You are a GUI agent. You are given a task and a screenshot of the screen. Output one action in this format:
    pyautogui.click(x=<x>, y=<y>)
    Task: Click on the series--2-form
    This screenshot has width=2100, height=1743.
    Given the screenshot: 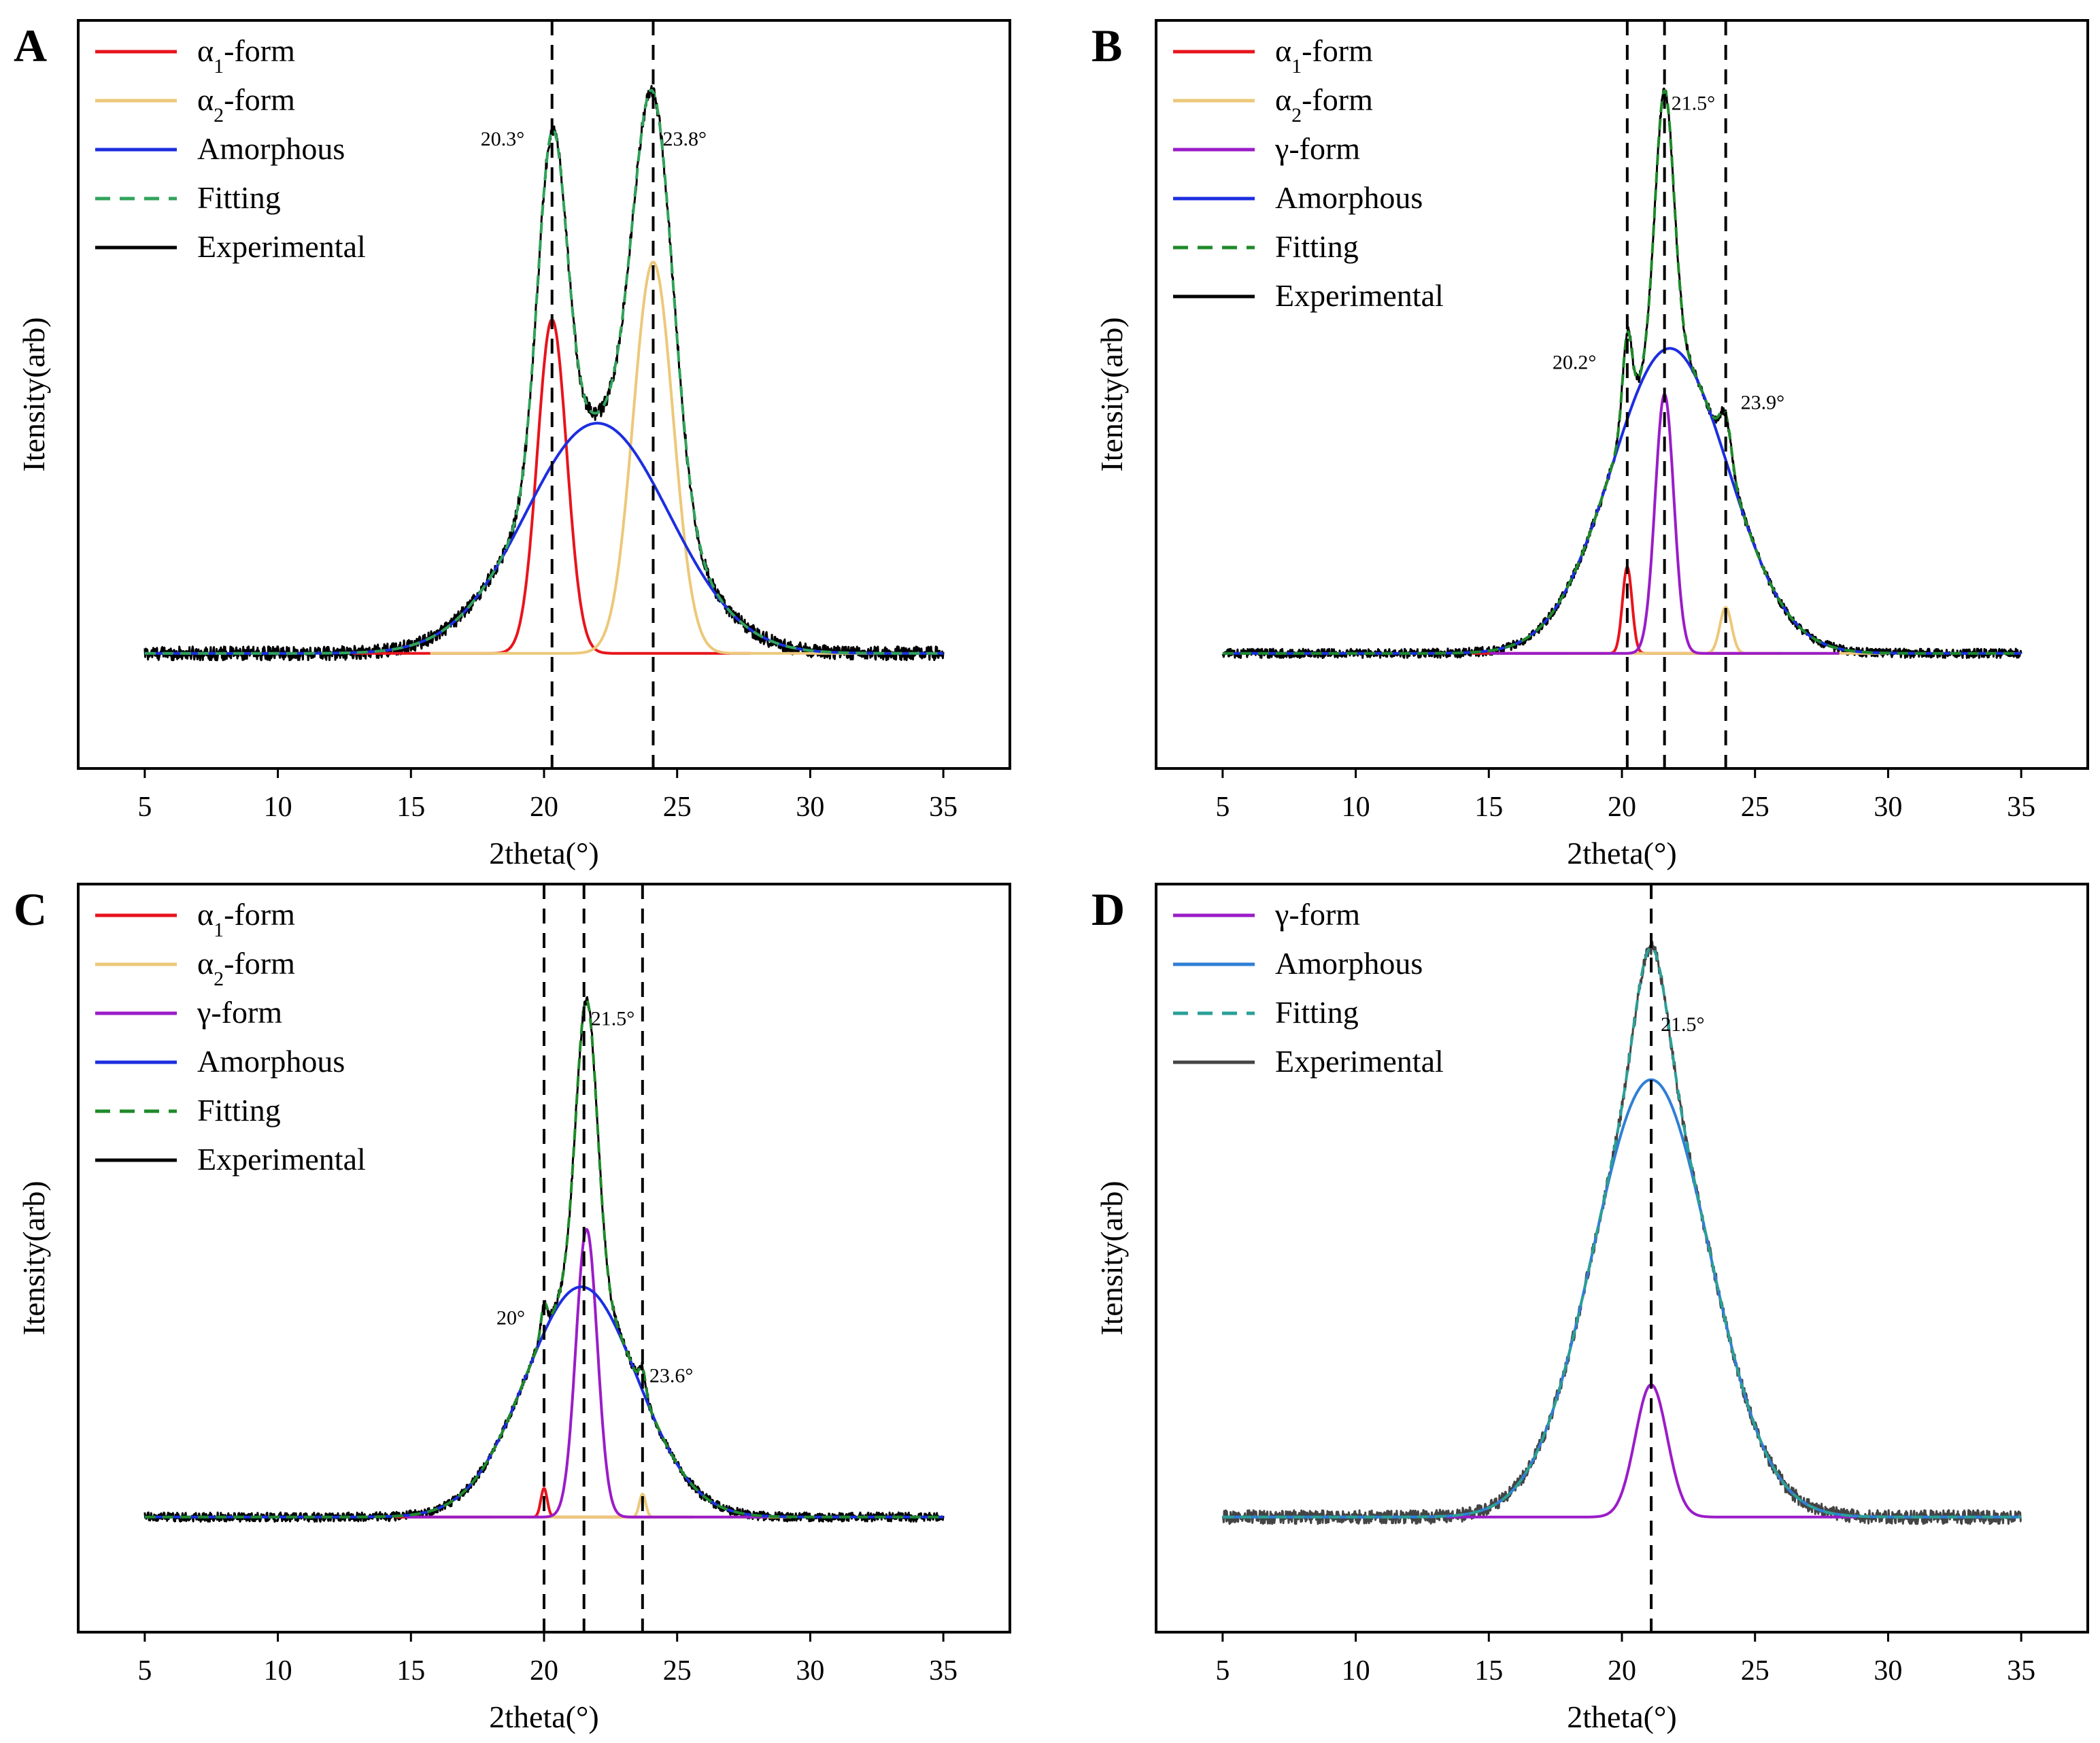 What is the action you would take?
    pyautogui.click(x=653, y=457)
    